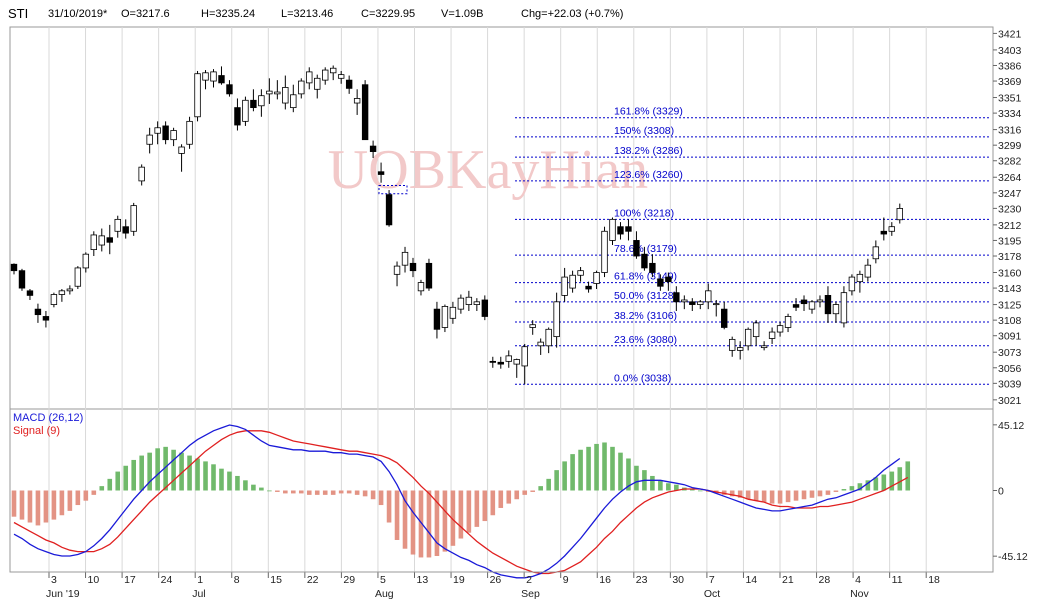  Describe the element at coordinates (63, 594) in the screenshot. I see `month-label: Jun '19` at that location.